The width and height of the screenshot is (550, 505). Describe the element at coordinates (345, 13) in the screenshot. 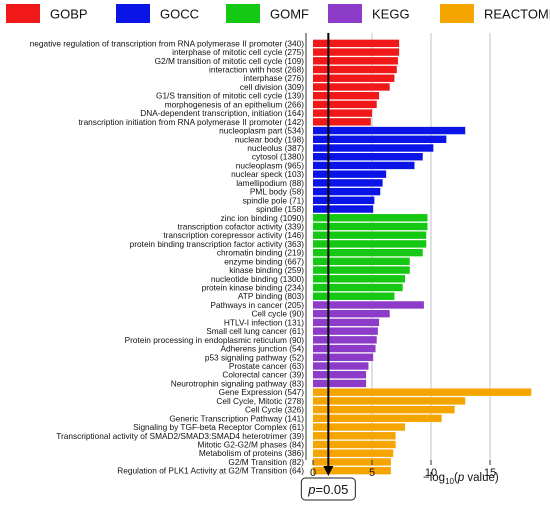

I see `legend-swatch-kegg` at that location.